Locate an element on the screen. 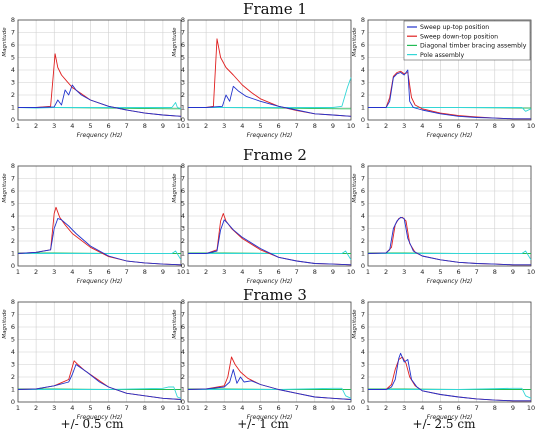  panel-5-ytick-label: 4 is located at coordinates (183, 216).